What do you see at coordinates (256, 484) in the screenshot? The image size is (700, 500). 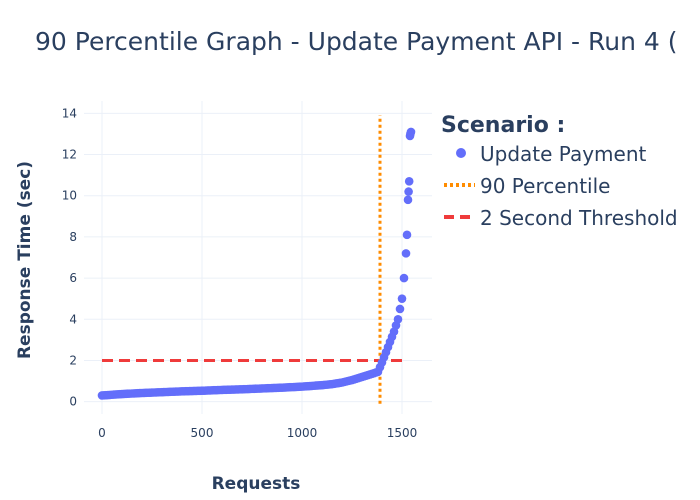 I see `x-axis-title: Requests` at bounding box center [256, 484].